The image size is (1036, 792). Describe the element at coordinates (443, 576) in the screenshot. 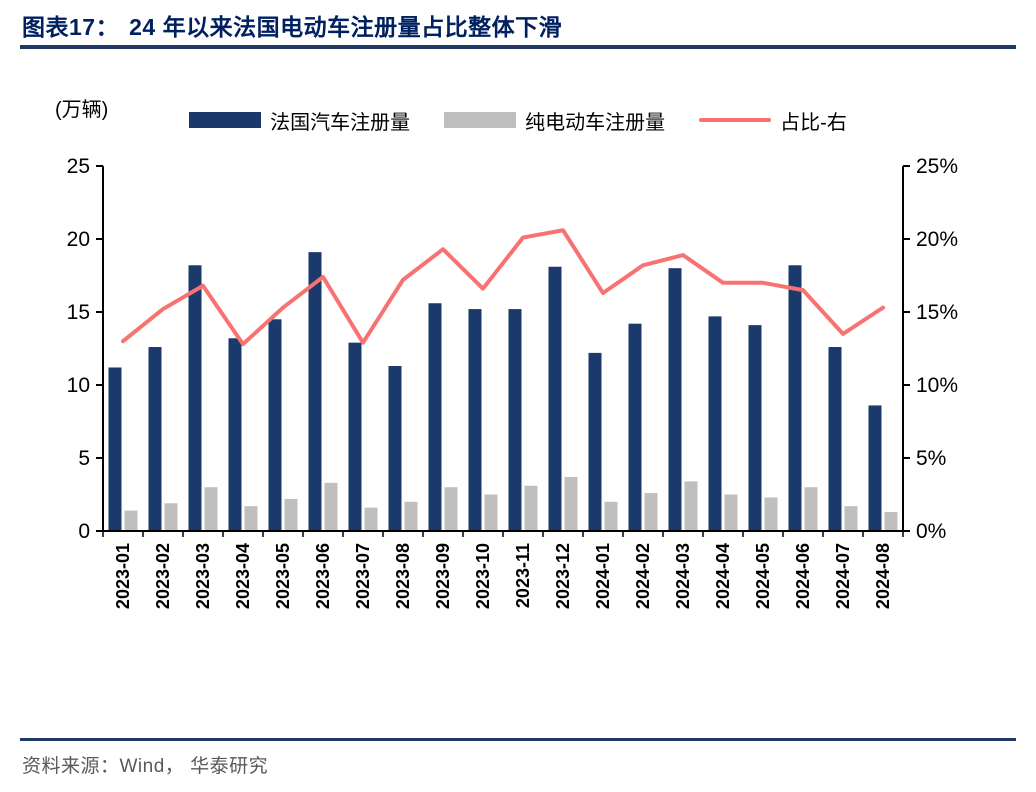

I see `x-axis-label-2023-09: 2023-09` at that location.